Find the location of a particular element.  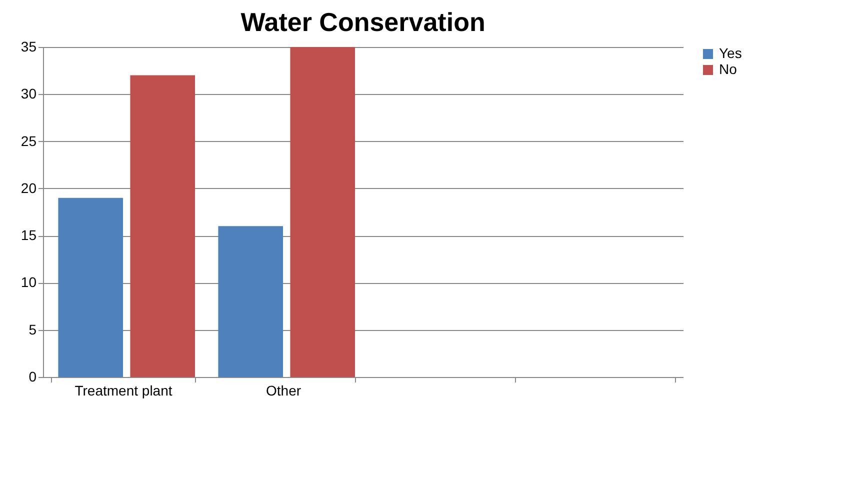

x-tick-label: Treatment plant is located at coordinates (123, 390).